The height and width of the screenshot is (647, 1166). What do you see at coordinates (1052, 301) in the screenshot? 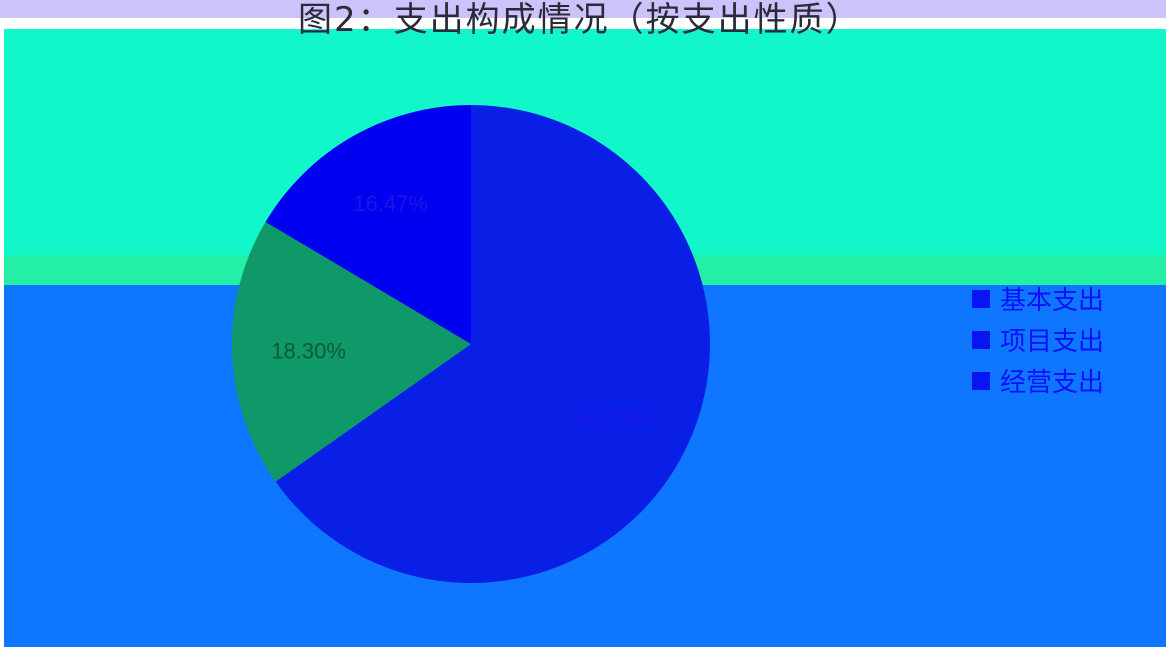
I see `legend-label: 基本支出` at bounding box center [1052, 301].